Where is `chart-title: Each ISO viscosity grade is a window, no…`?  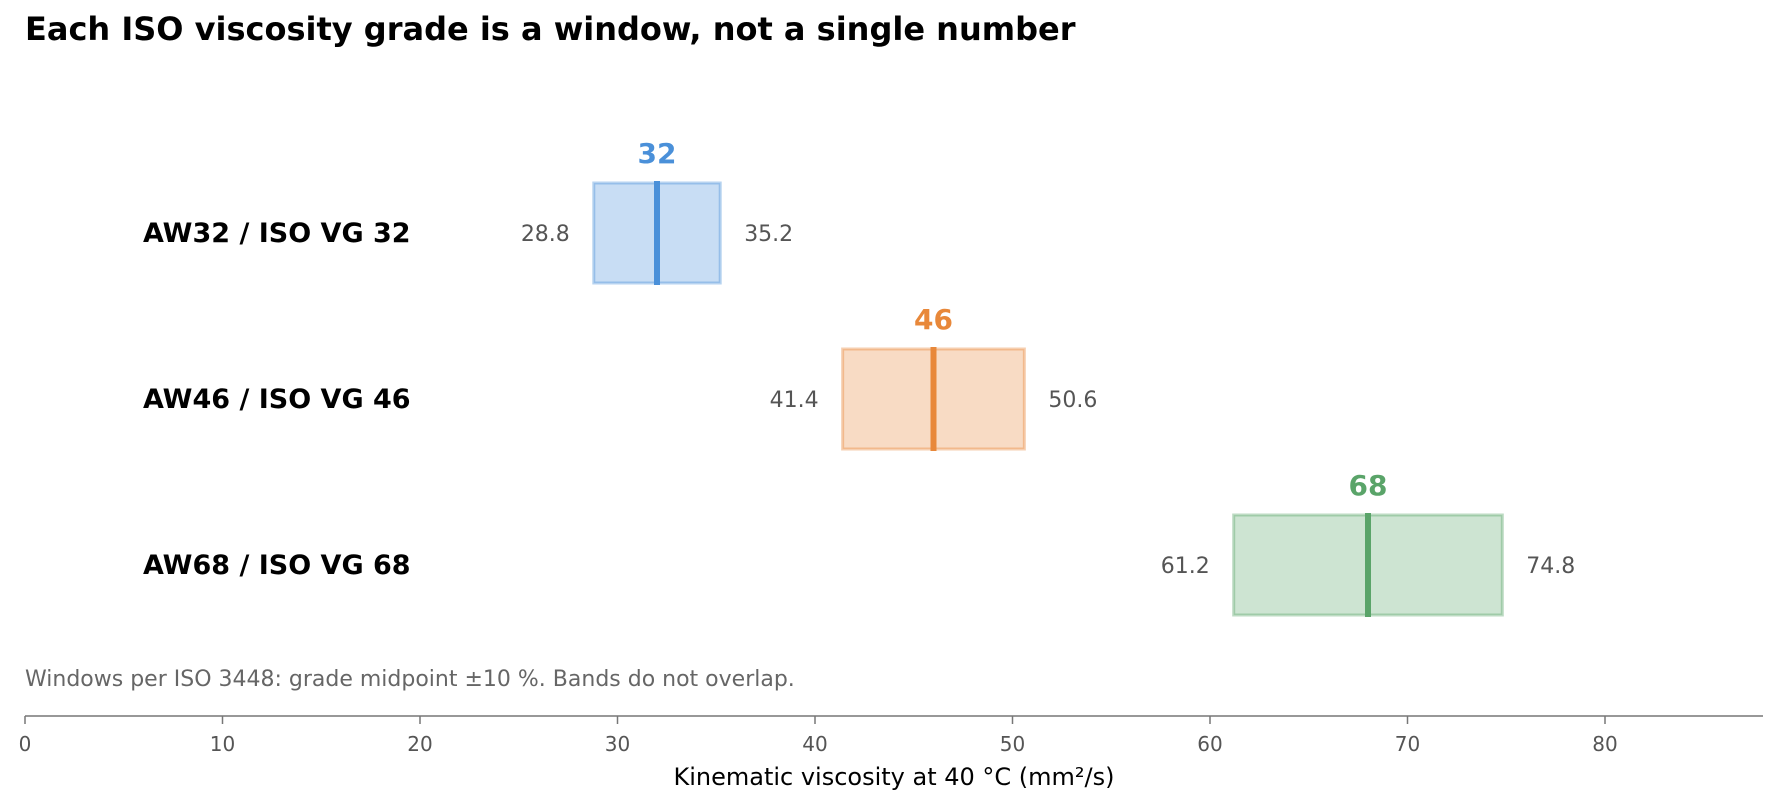 chart-title: Each ISO viscosity grade is a window, no… is located at coordinates (550, 29).